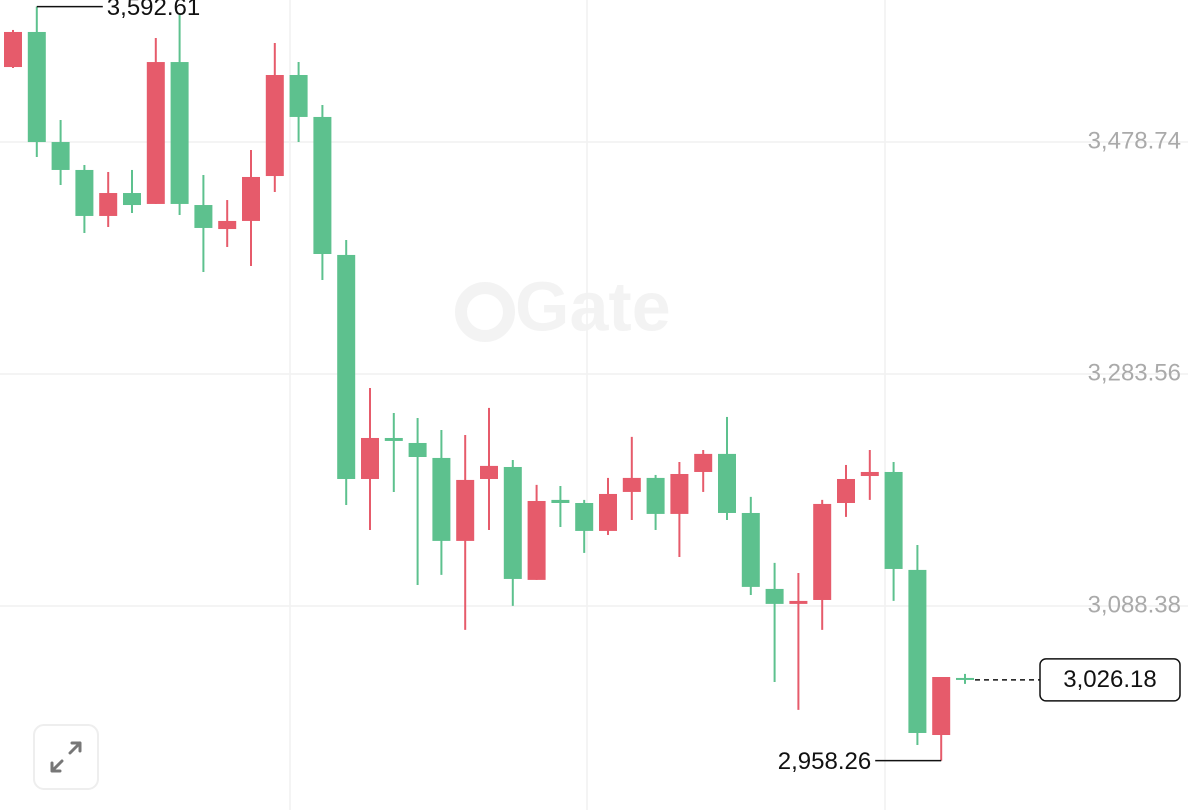 The image size is (1188, 810). What do you see at coordinates (1134, 140) in the screenshot?
I see `y-tick-label: 3,478.74` at bounding box center [1134, 140].